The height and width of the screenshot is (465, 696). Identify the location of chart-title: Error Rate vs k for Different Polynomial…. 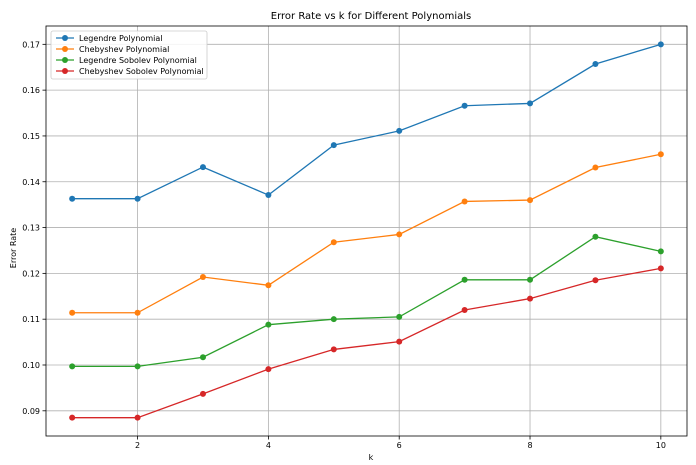
(371, 16).